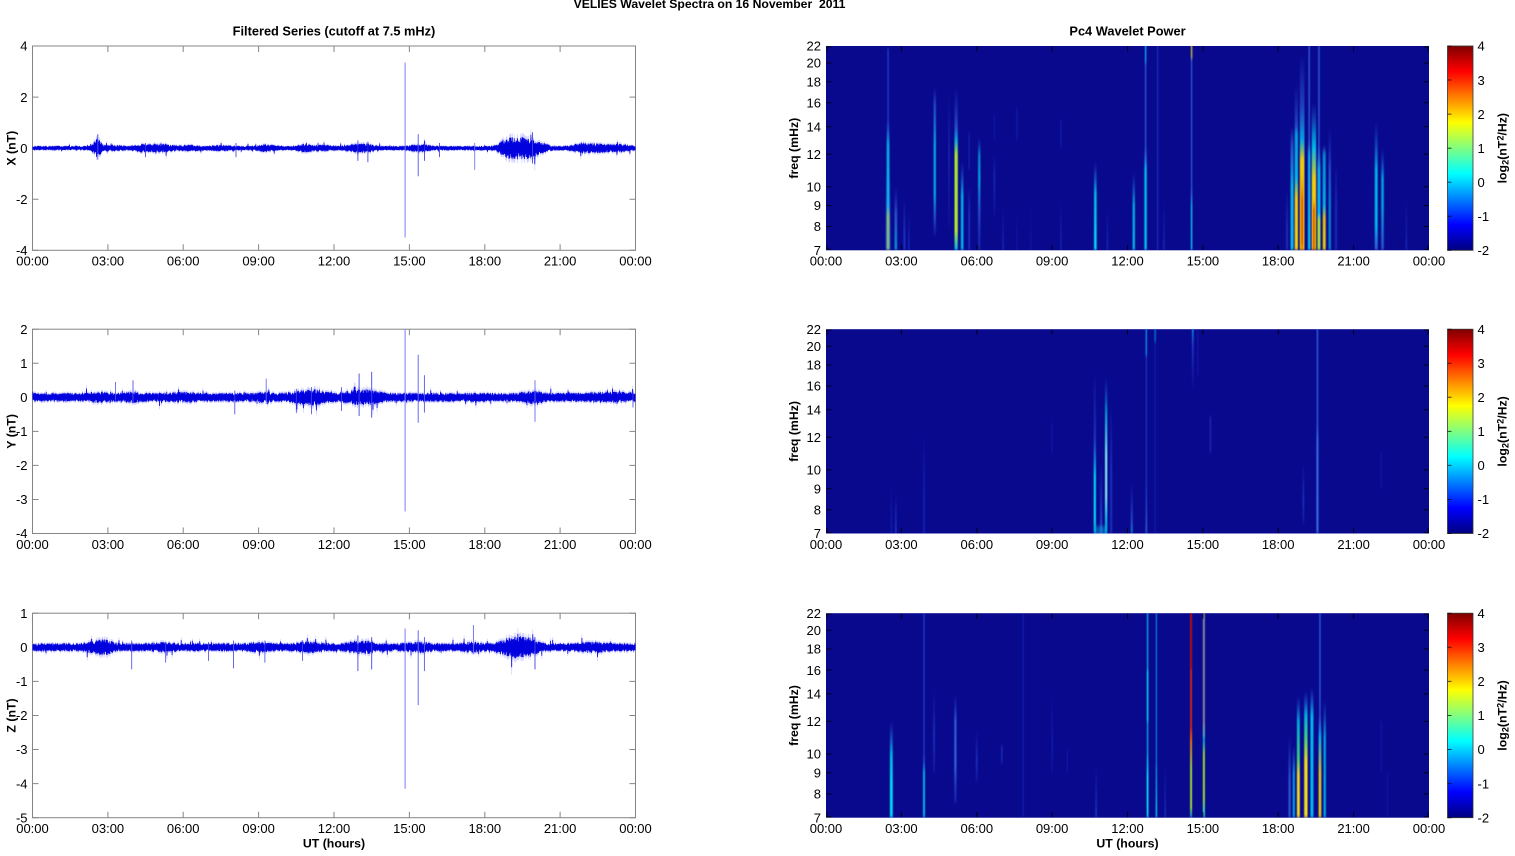  What do you see at coordinates (22, 817) in the screenshot?
I see `svg-text: -5` at bounding box center [22, 817].